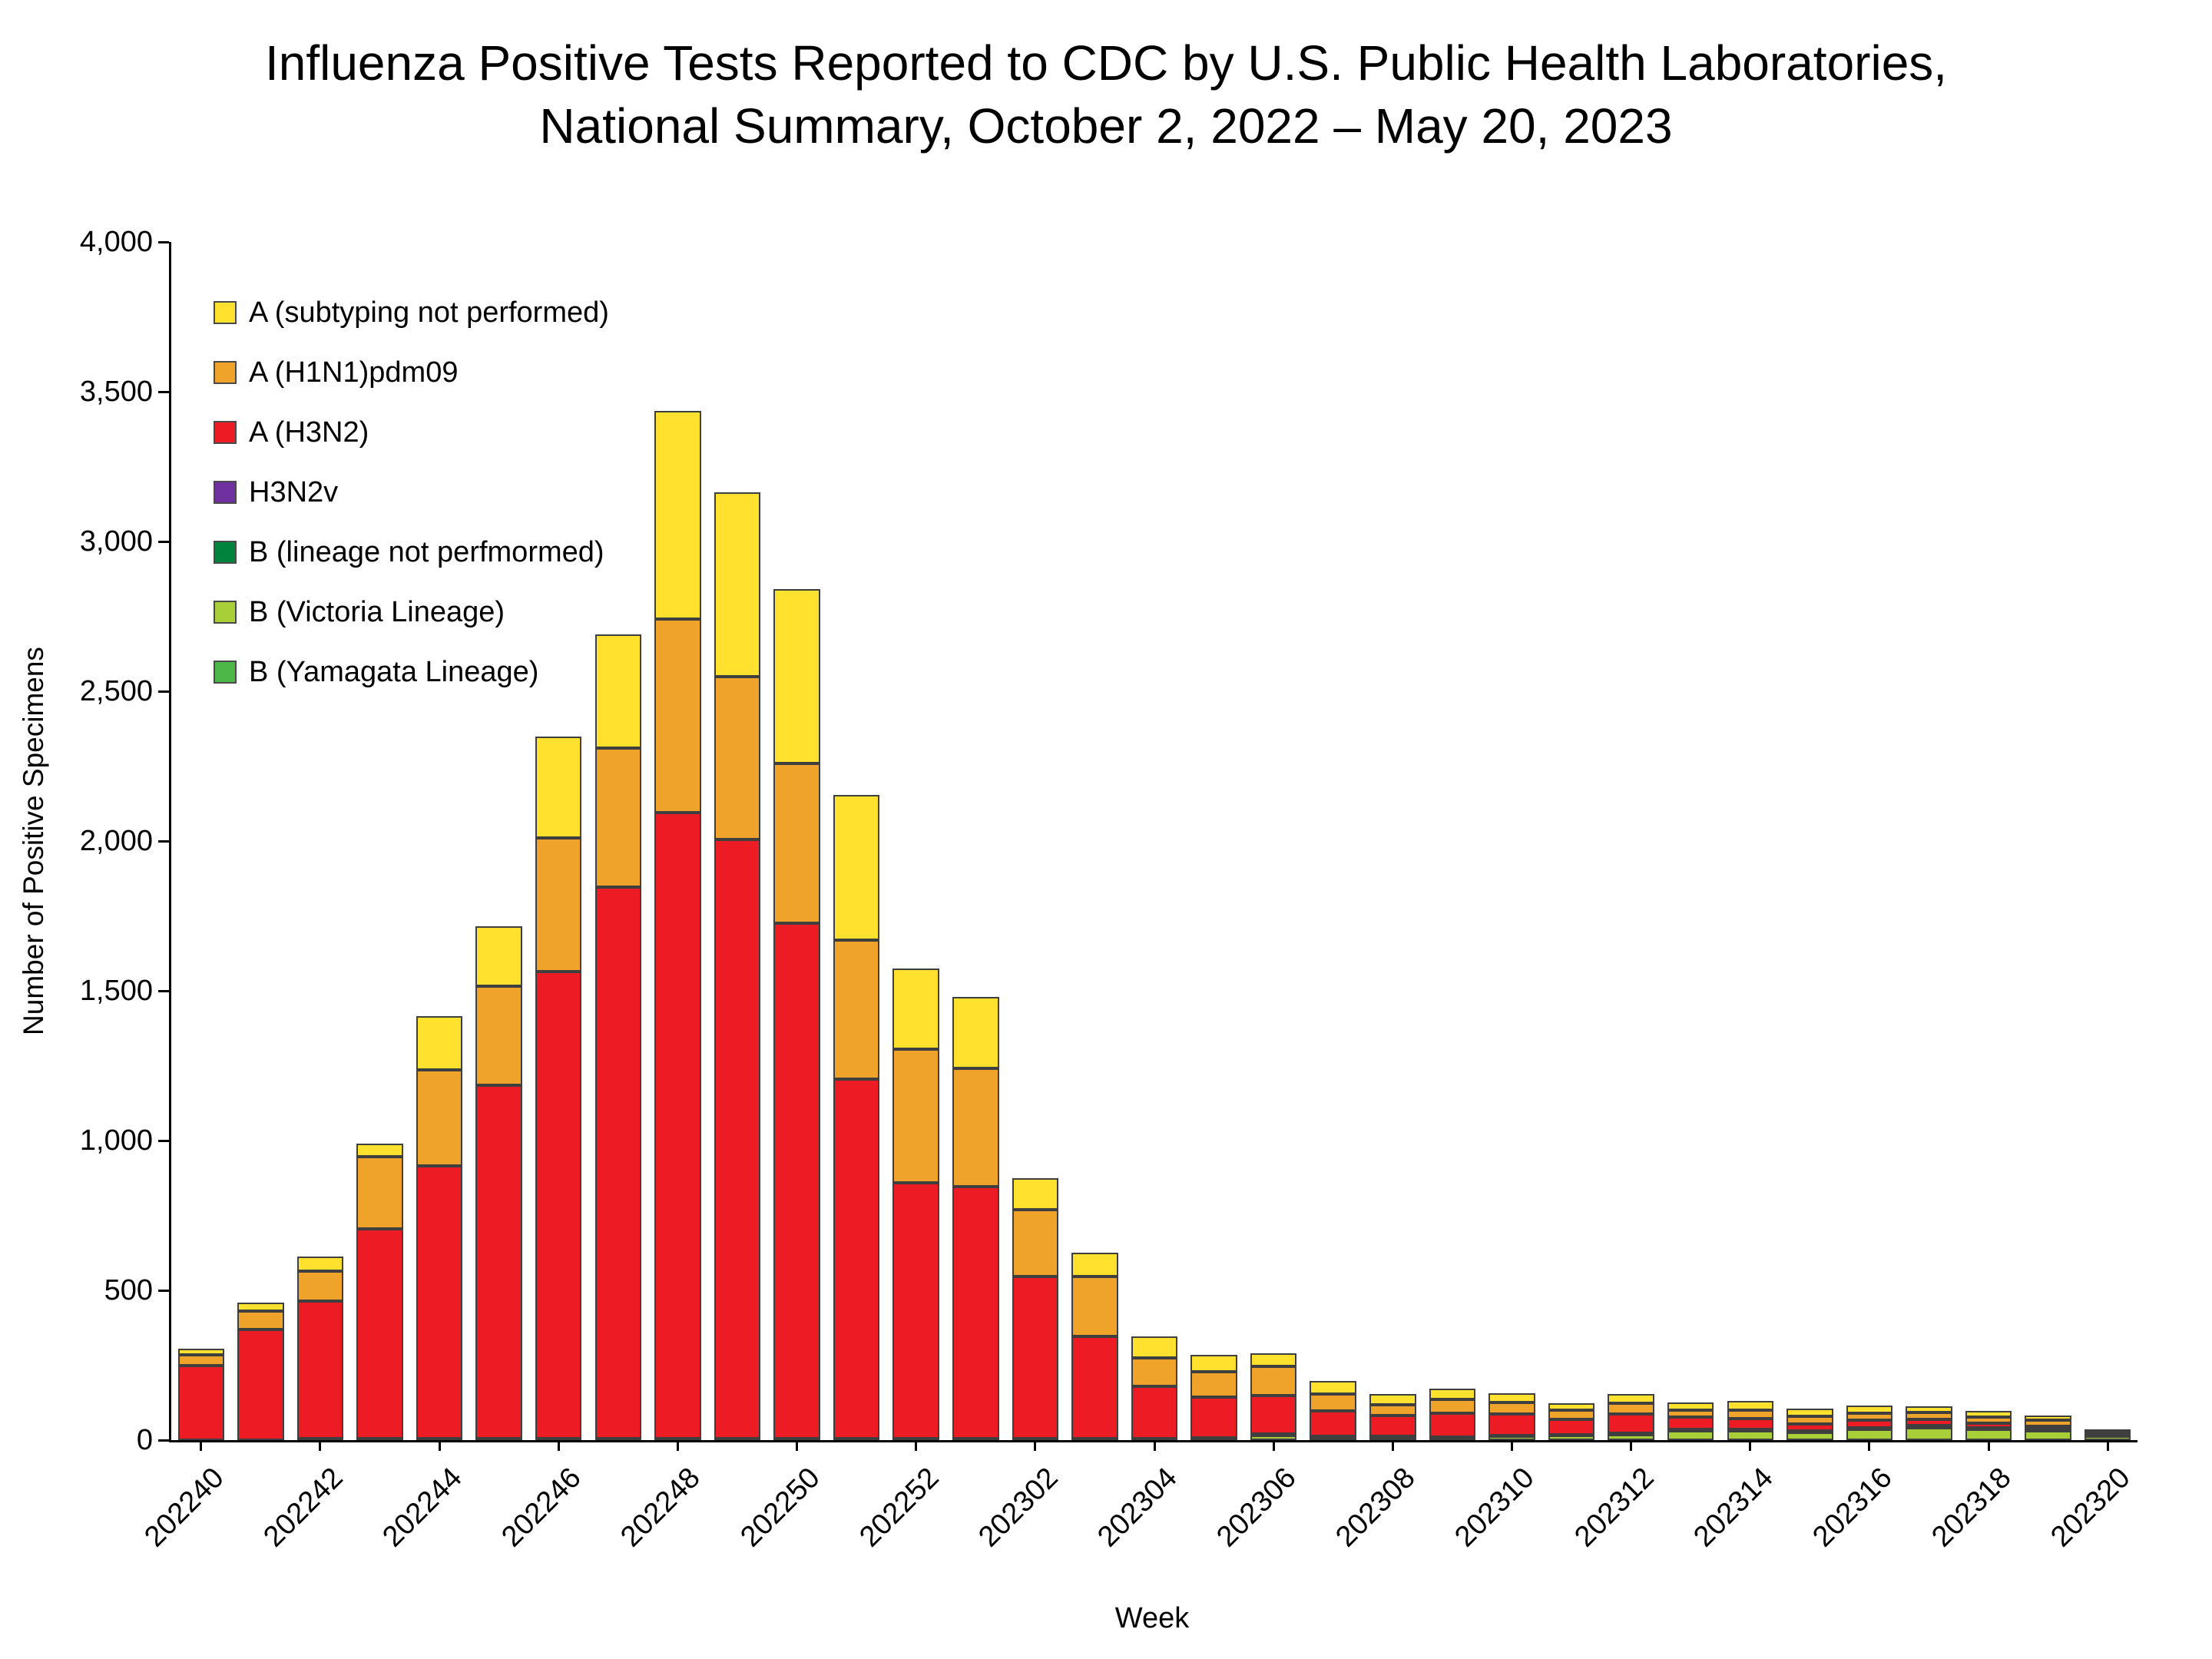  Describe the element at coordinates (2091, 1508) in the screenshot. I see `x-tick-label: 202320` at that location.